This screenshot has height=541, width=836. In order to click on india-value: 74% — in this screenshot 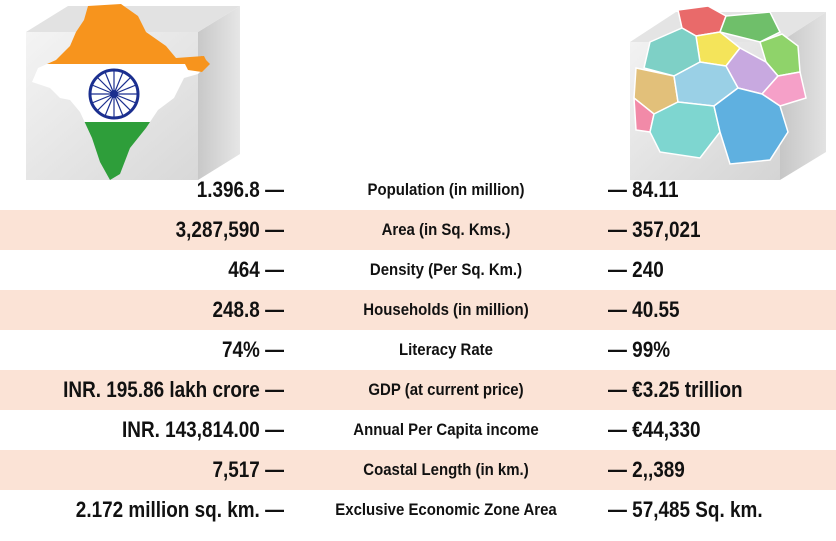, I will do `click(252, 349)`.